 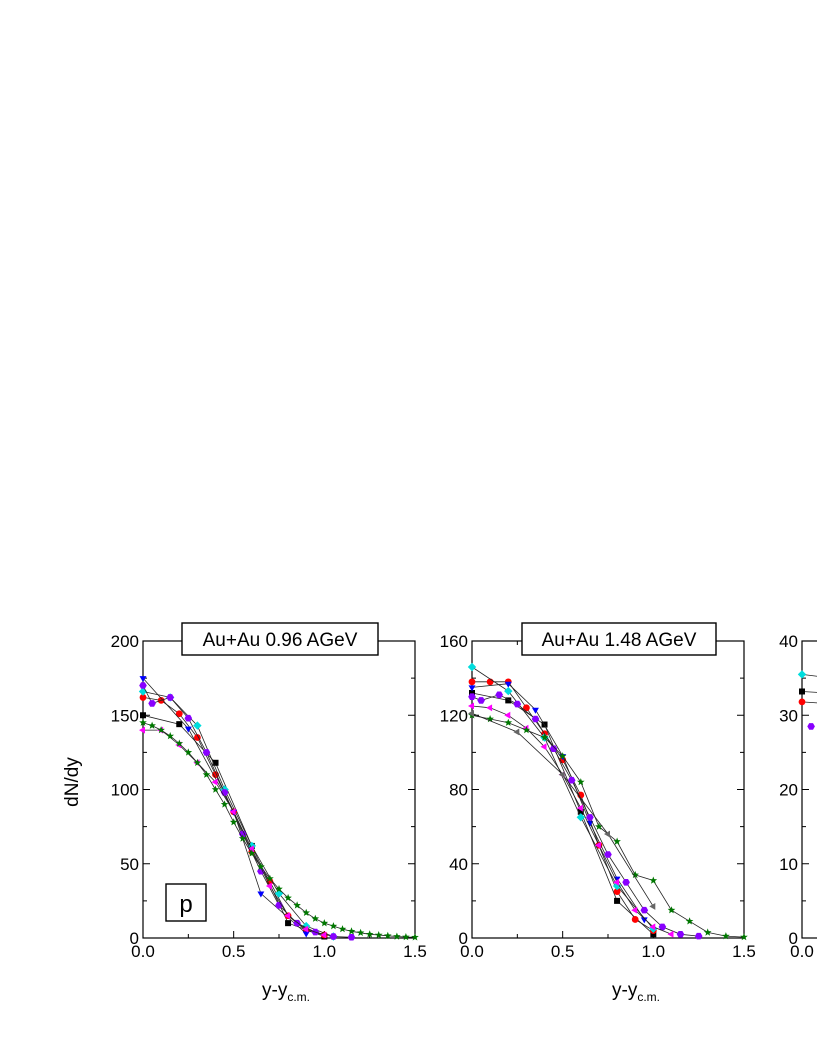 I want to click on panel-title: Au+Au 0.96 AGeV, so click(x=280, y=640).